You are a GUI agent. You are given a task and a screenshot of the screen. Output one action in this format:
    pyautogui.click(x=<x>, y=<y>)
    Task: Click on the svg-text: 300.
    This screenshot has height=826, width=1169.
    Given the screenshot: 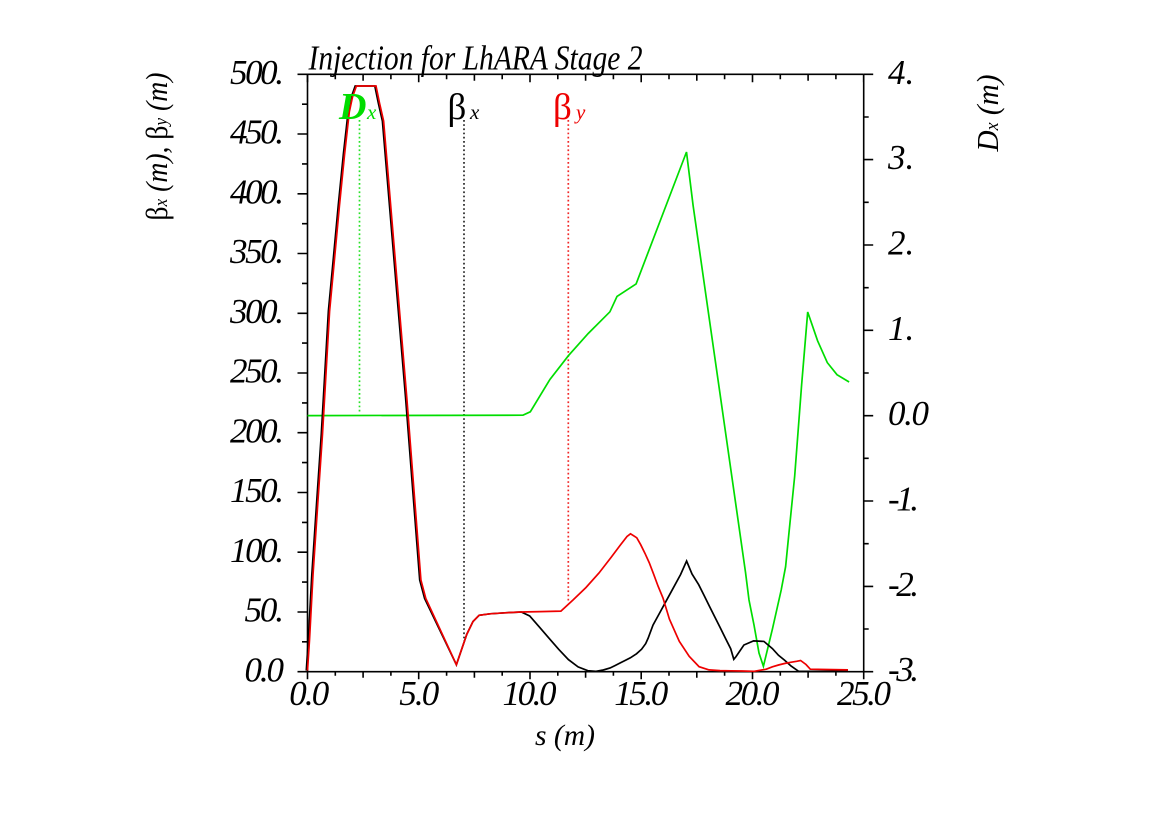 What is the action you would take?
    pyautogui.click(x=256, y=311)
    